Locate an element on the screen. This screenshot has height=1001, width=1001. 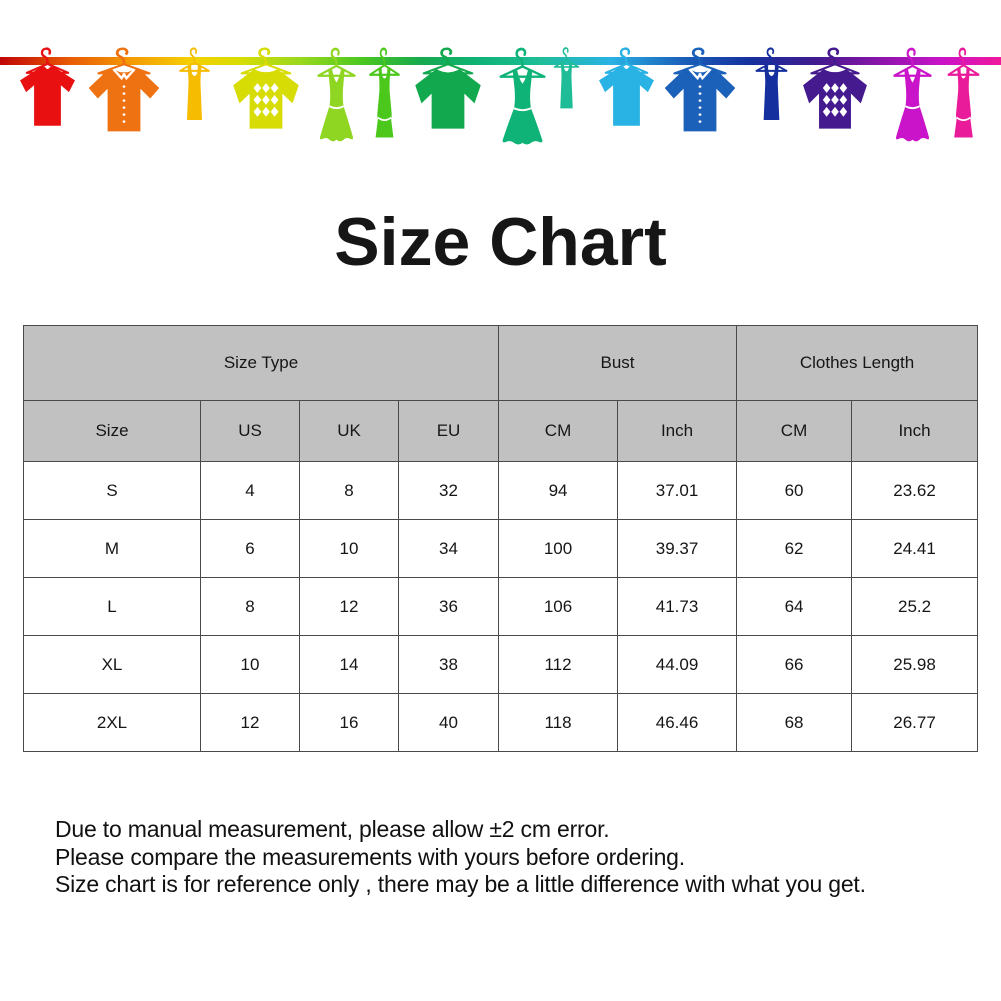
dress-magenta-icon is located at coordinates (912, 107).